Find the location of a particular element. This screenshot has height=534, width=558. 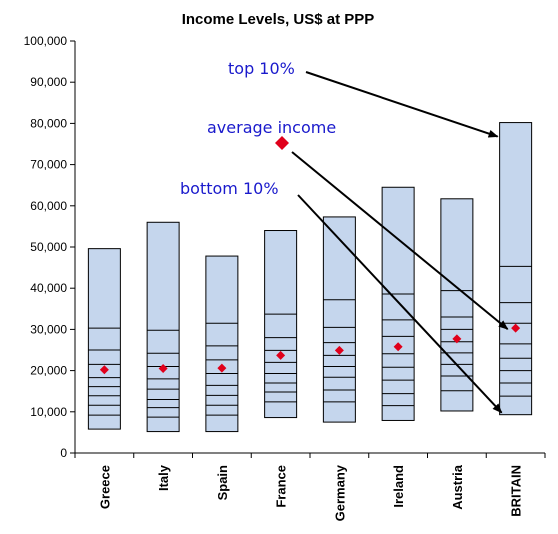

y-tick-label: 70,000 is located at coordinates (48, 165).